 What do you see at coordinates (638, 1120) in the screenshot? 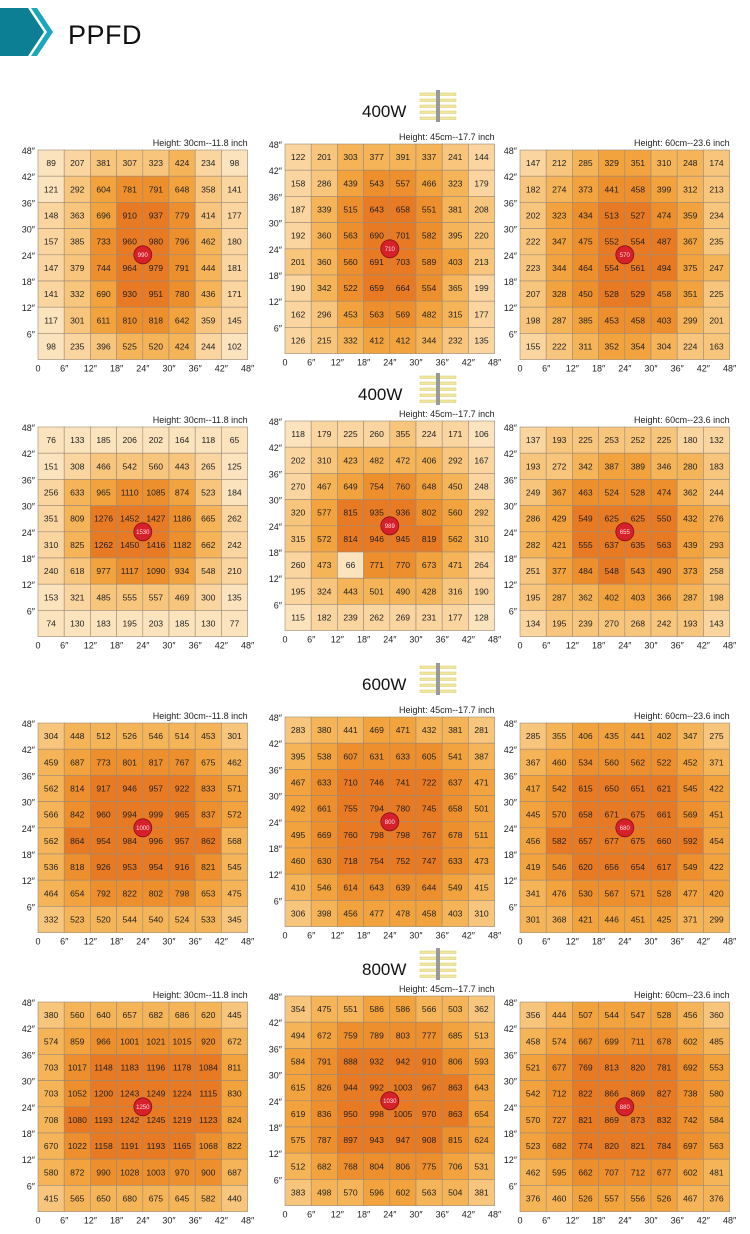
I see `cell-value: 873` at bounding box center [638, 1120].